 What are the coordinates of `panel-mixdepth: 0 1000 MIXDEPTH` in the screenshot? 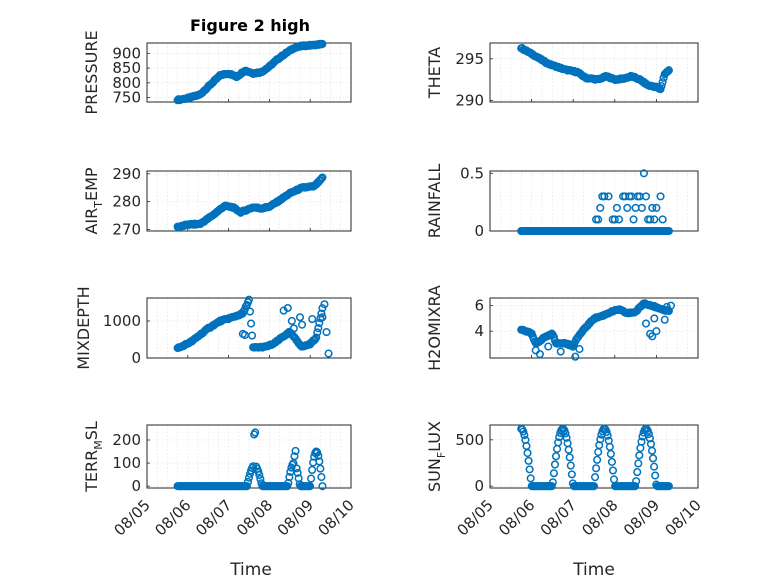 It's located at (213, 328).